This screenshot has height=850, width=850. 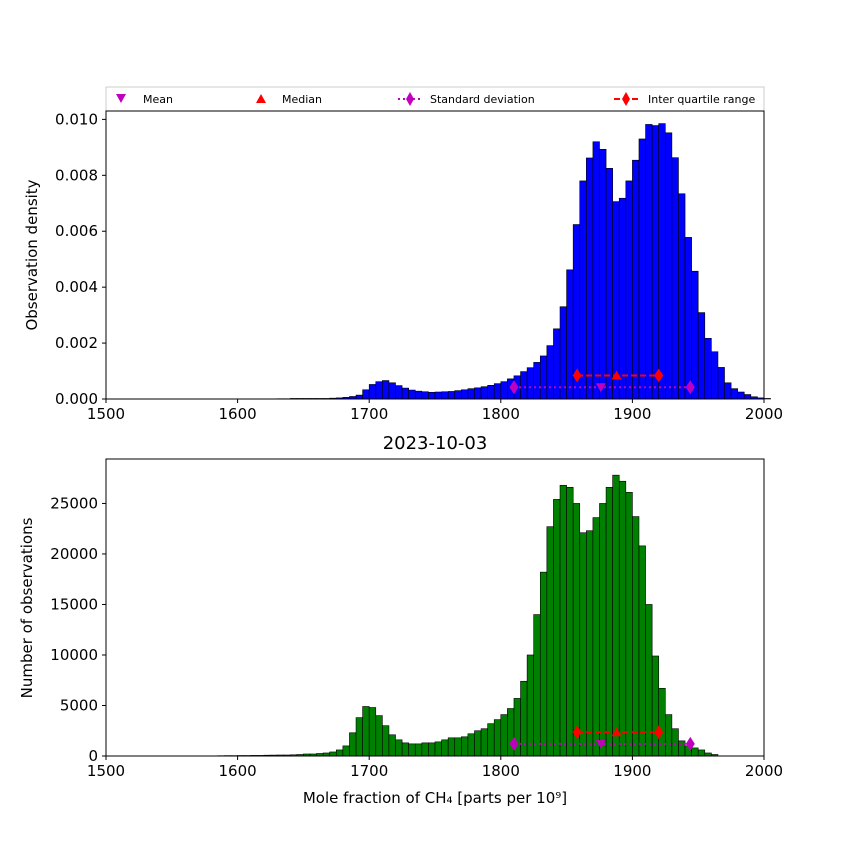 What do you see at coordinates (79, 705) in the screenshot?
I see `bottom-y-tick-label: 5000` at bounding box center [79, 705].